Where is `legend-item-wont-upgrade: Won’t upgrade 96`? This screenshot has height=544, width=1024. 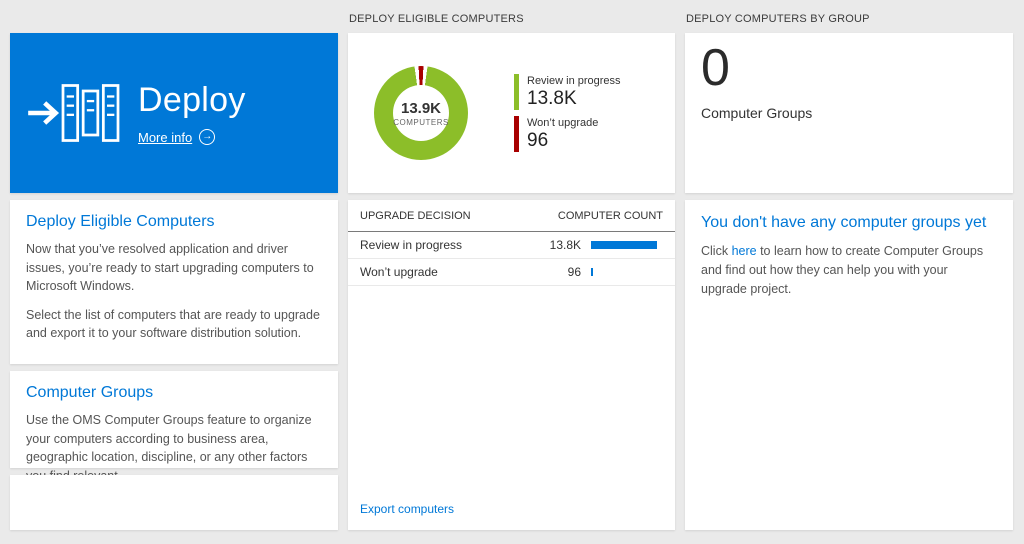
legend-item-wont-upgrade: Won’t upgrade 96 is located at coordinates (567, 134).